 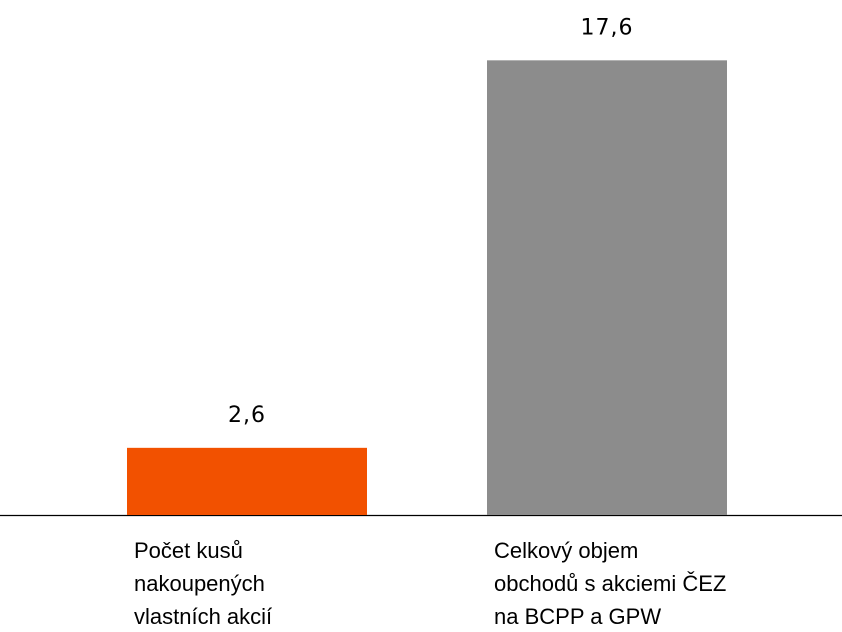 I want to click on value-label: 17,6, so click(x=607, y=27).